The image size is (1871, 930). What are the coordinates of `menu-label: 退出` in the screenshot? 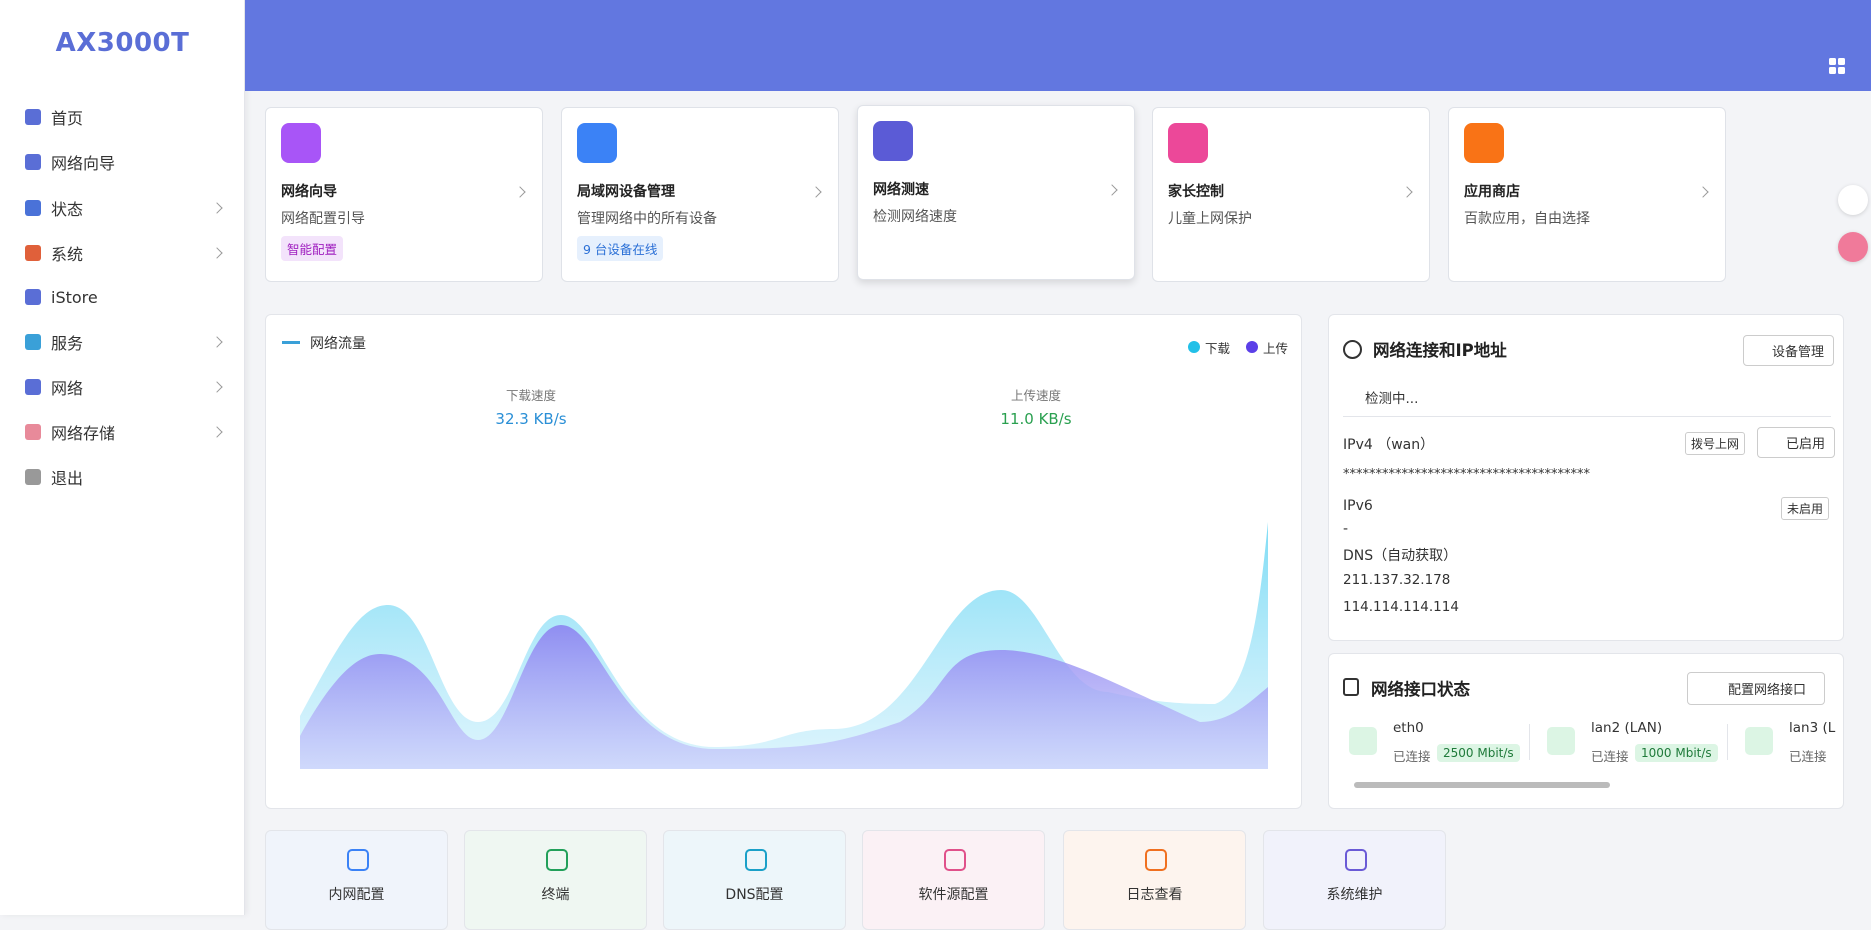 It's located at (67, 478).